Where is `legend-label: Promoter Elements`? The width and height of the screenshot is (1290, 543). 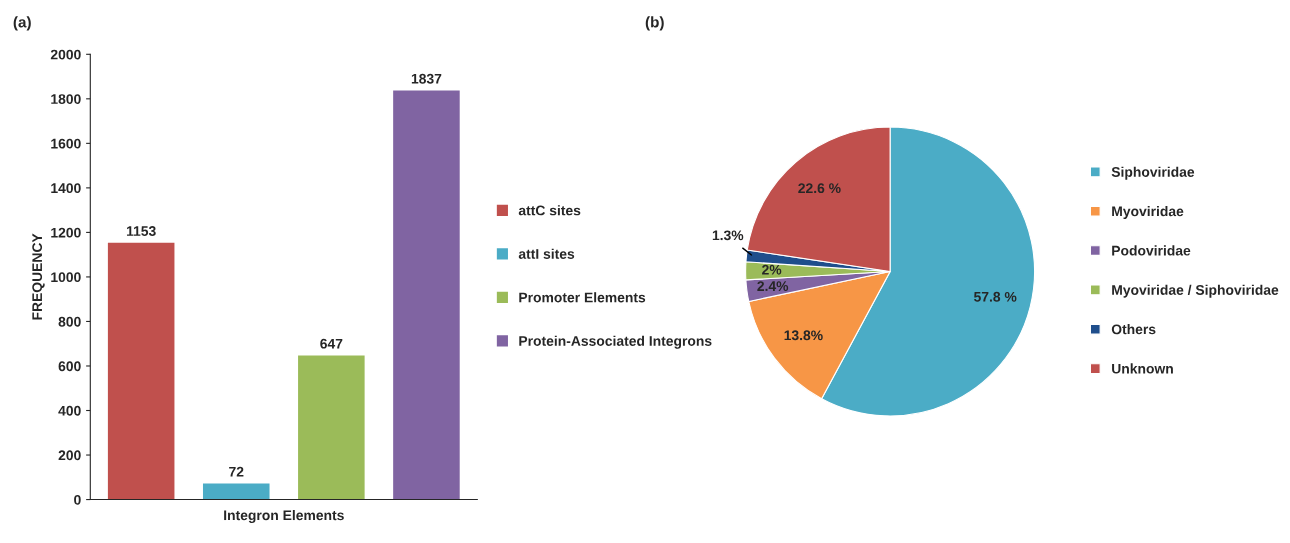
legend-label: Promoter Elements is located at coordinates (582, 297).